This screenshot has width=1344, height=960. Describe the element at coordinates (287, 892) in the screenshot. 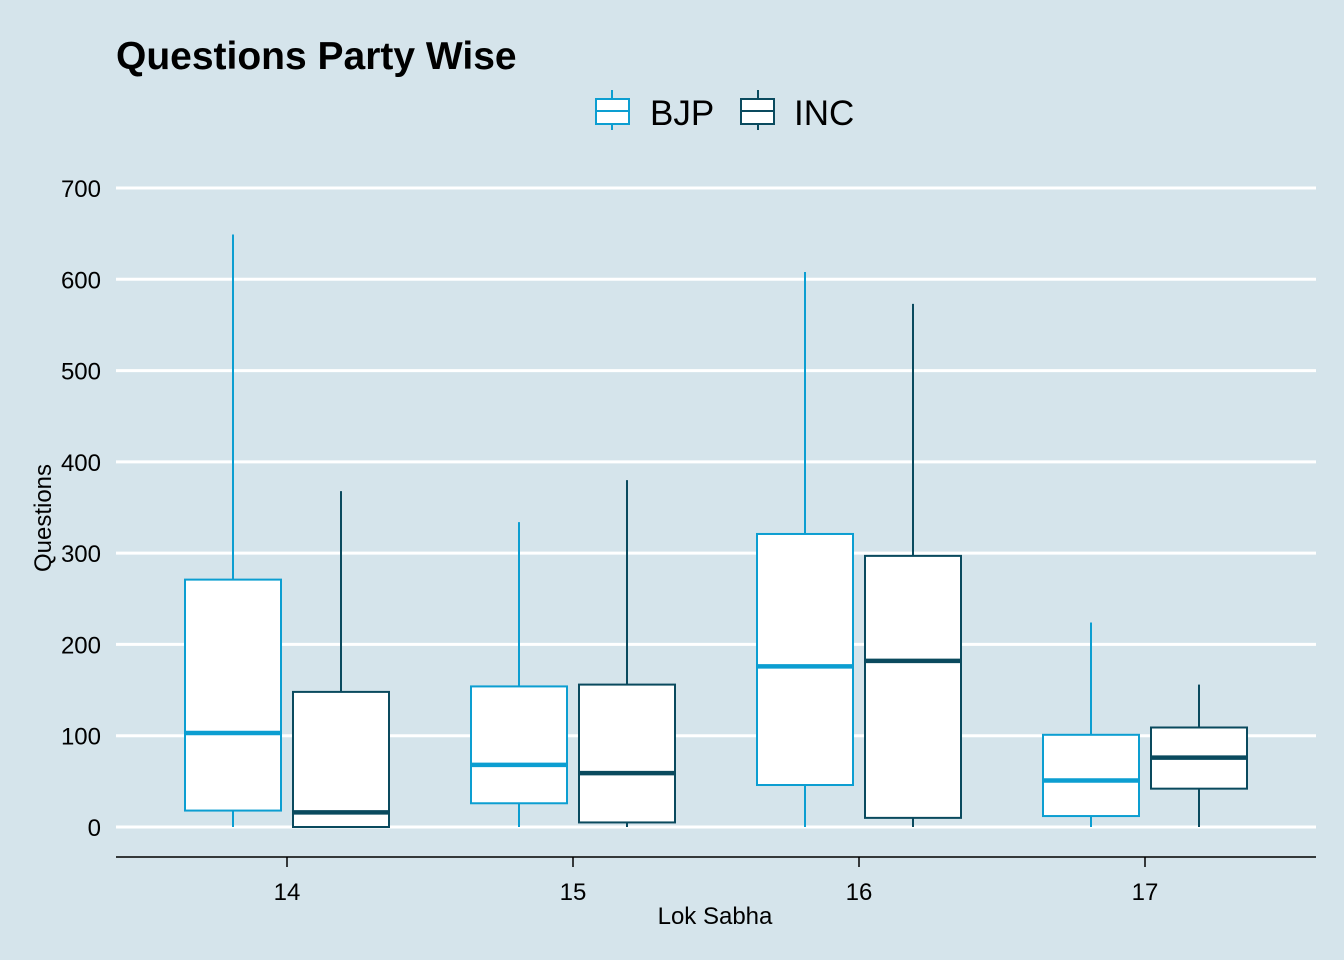

I see `x-tick-label: 14` at that location.